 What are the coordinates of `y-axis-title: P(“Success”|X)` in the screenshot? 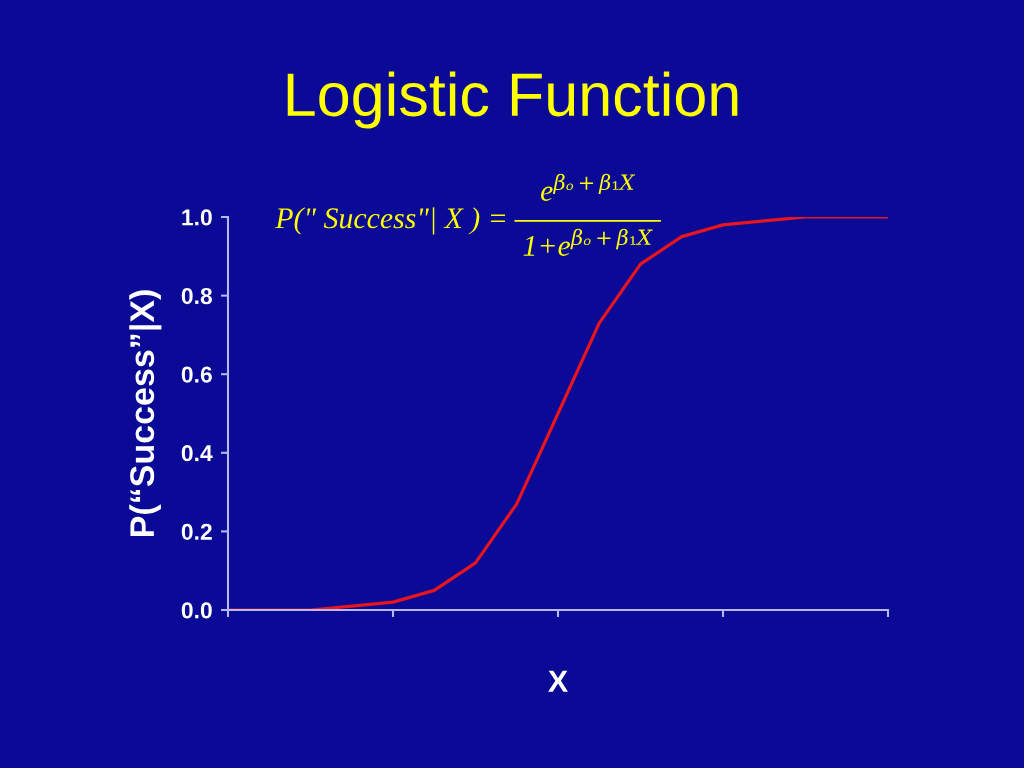 It's located at (145, 413).